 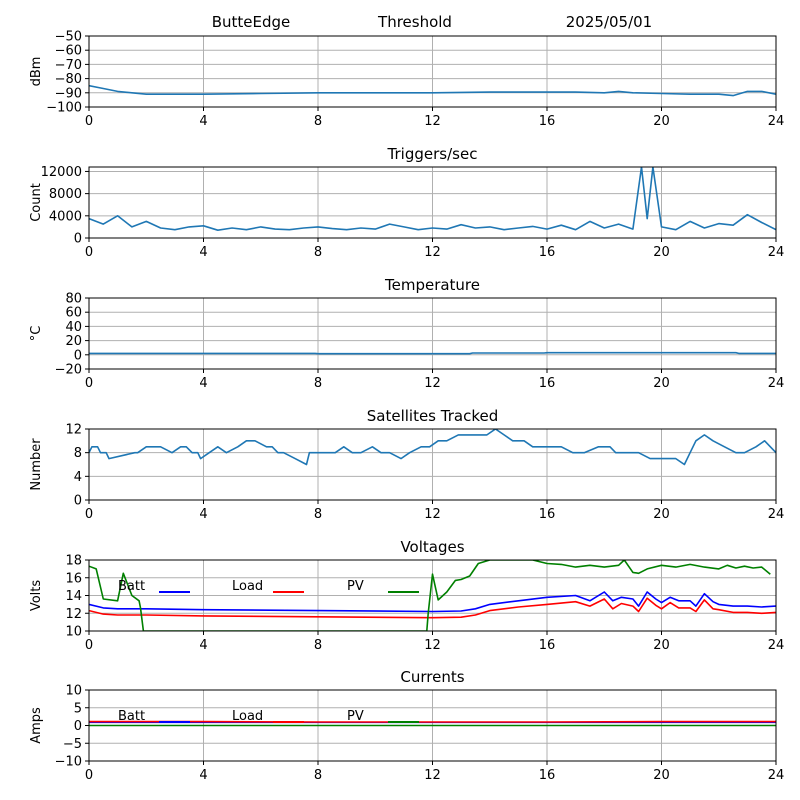 I want to click on signal-y-tick-label: −90, so click(x=68, y=93).